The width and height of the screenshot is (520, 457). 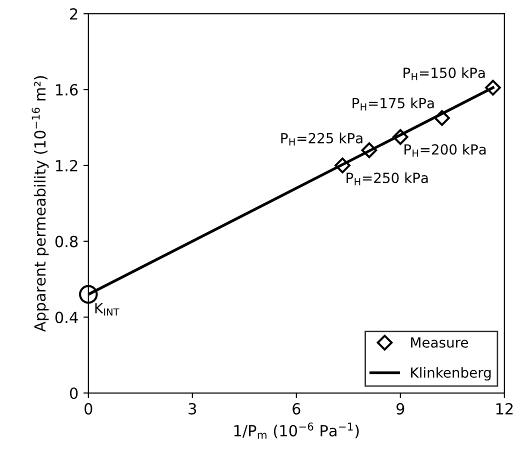 What do you see at coordinates (74, 393) in the screenshot?
I see `y-tick-label: 0` at bounding box center [74, 393].